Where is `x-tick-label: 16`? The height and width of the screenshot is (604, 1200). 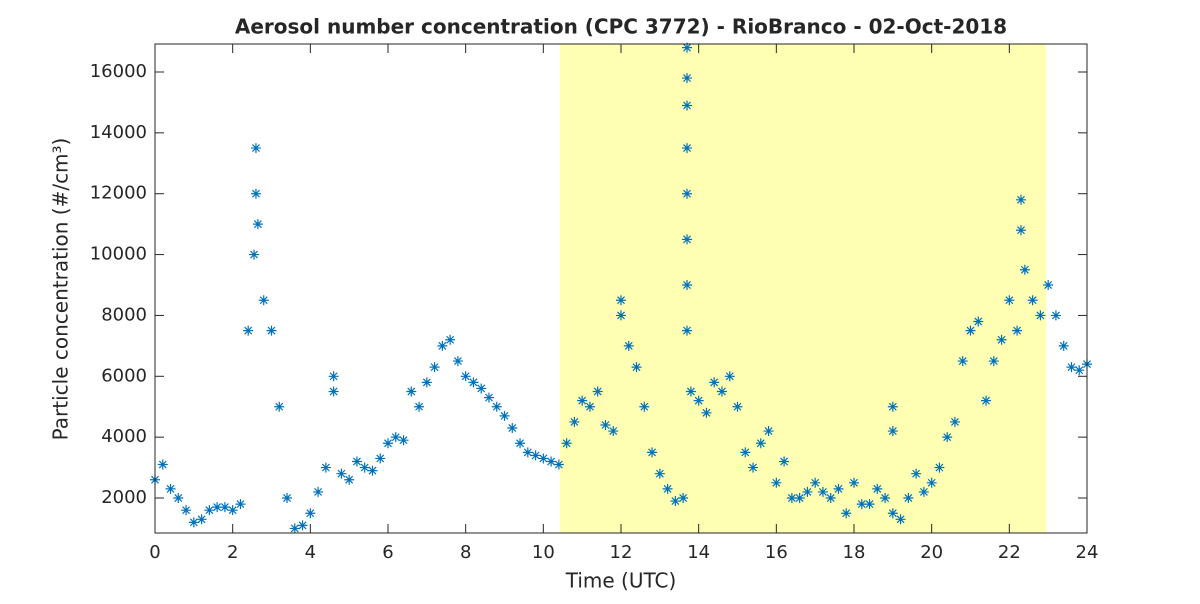
x-tick-label: 16 is located at coordinates (776, 552).